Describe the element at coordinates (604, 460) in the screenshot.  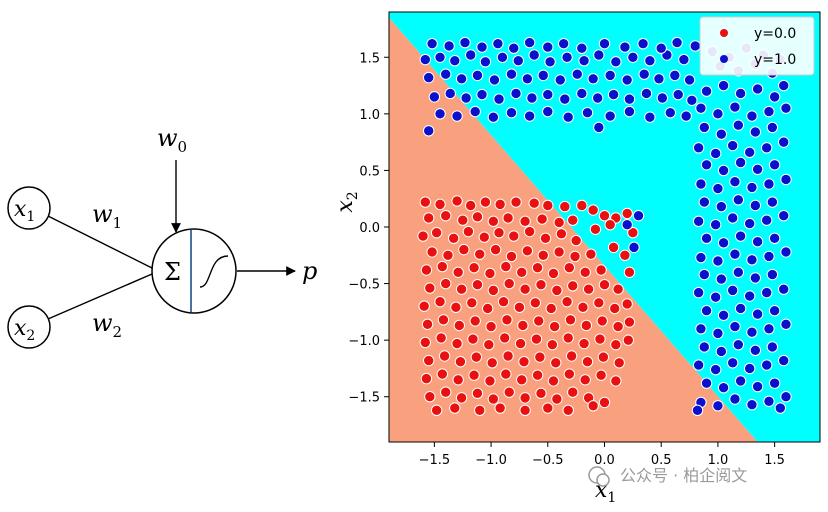
I see `x-tick-label: 0.0` at that location.